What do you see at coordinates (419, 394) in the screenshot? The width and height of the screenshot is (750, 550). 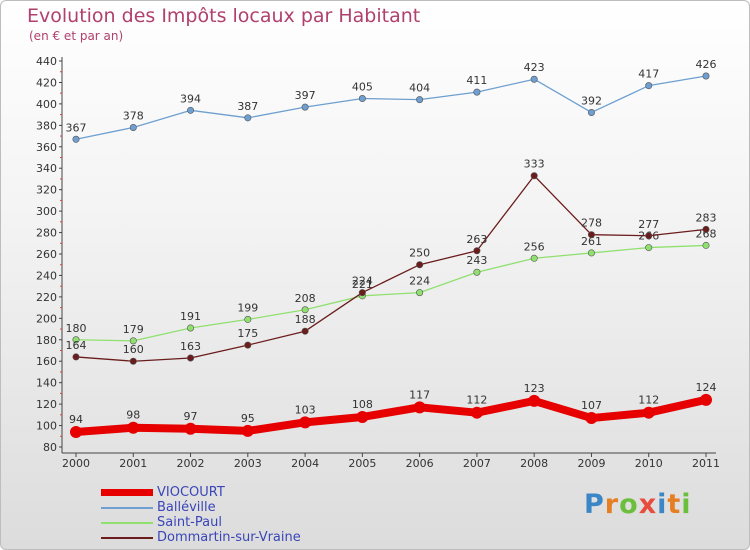 I see `data-label: 117` at bounding box center [419, 394].